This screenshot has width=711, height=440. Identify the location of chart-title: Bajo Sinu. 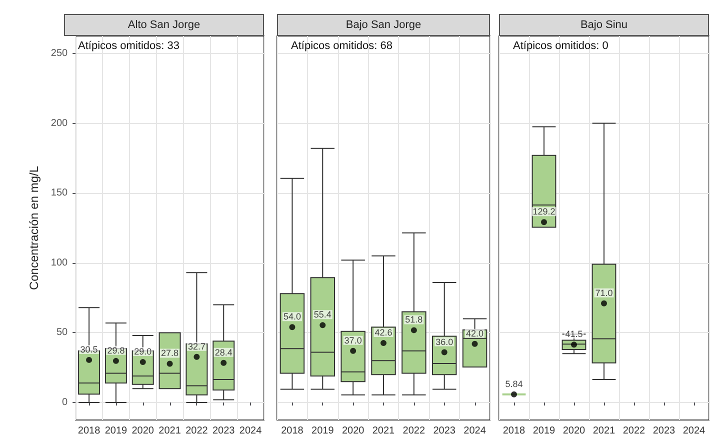
(604, 25).